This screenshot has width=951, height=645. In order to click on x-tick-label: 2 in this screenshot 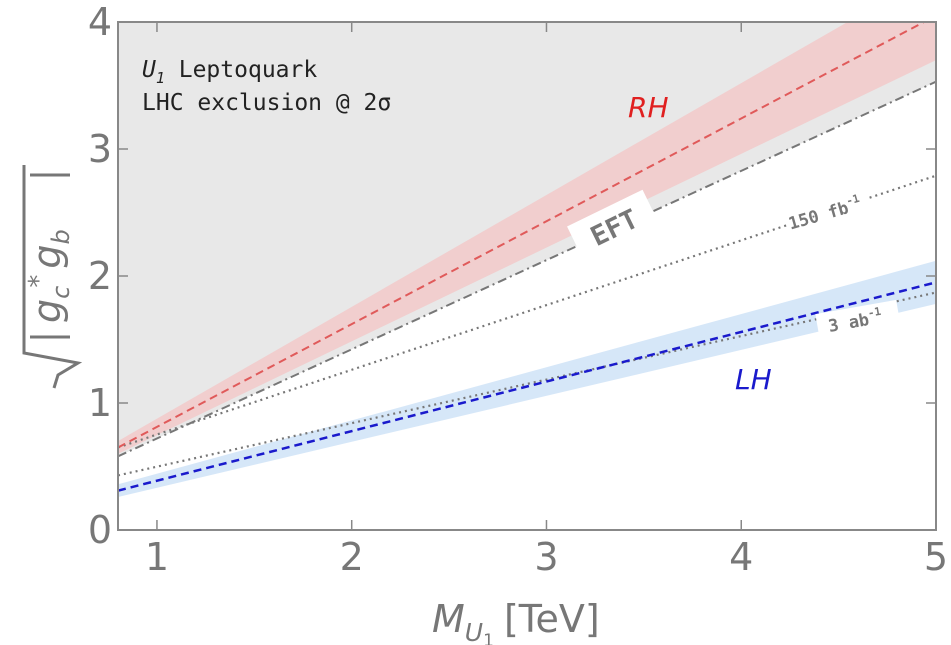, I will do `click(352, 557)`.